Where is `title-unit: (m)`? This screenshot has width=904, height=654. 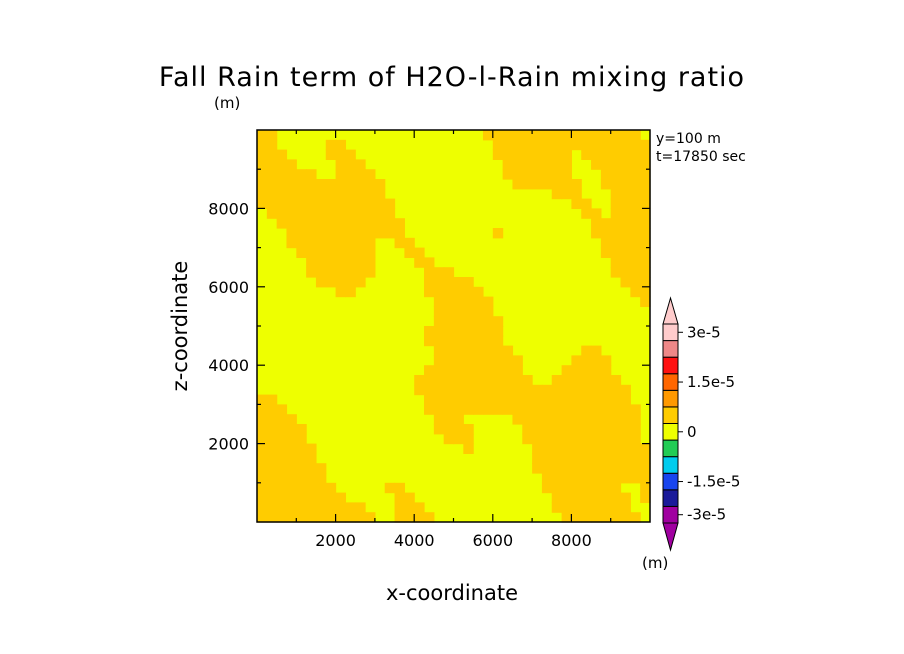 title-unit: (m) is located at coordinates (227, 103).